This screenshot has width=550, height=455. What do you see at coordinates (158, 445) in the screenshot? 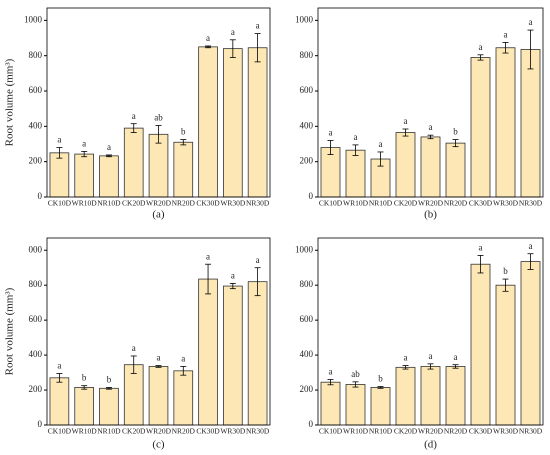
I see `panel-label: (c)` at bounding box center [158, 445].